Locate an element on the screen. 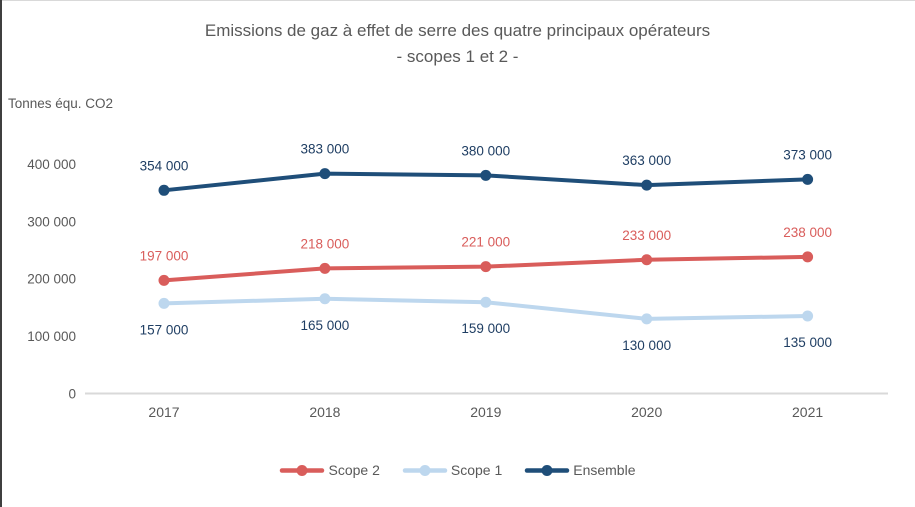 This screenshot has height=507, width=915. data-label-scope-2-2017: 197 000 is located at coordinates (164, 255).